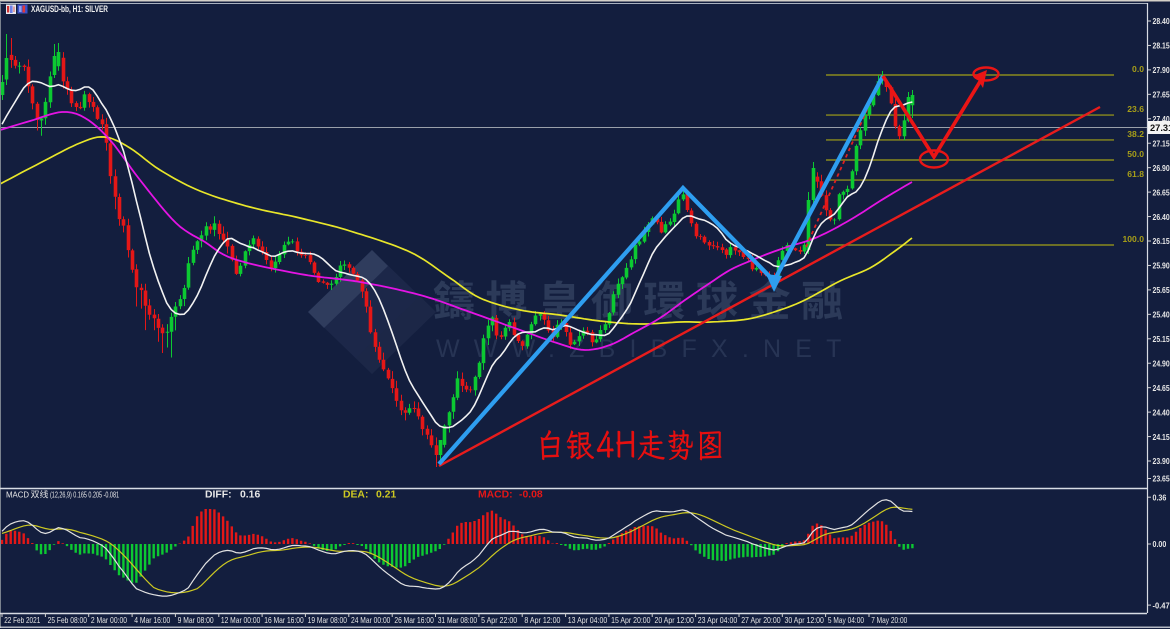 This screenshot has width=1170, height=629. What do you see at coordinates (1161, 461) in the screenshot?
I see `svg-text: 23.90` at bounding box center [1161, 461].